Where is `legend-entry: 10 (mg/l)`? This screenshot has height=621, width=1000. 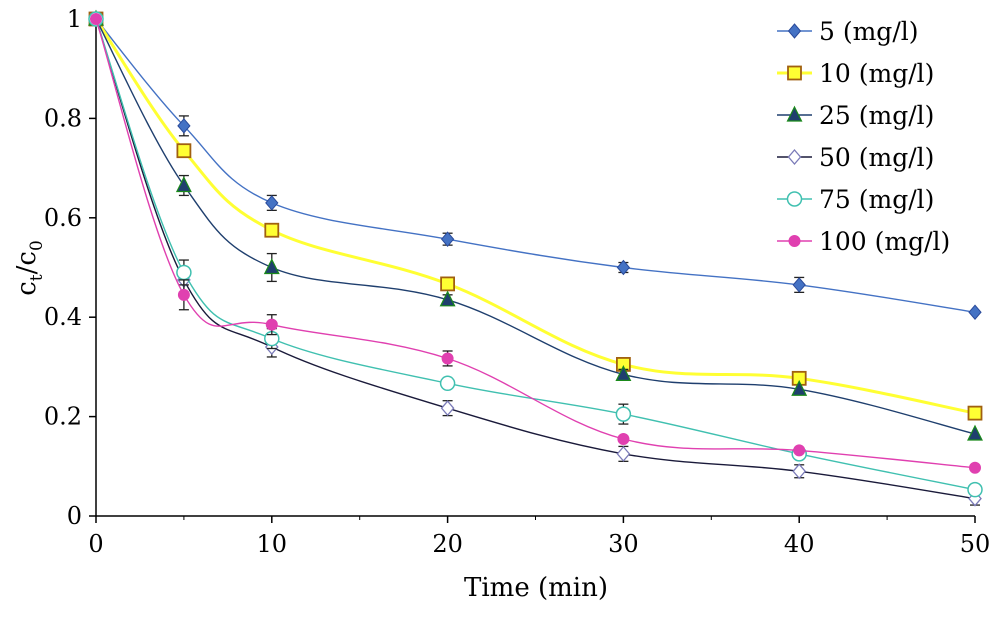 legend-entry: 10 (mg/l) is located at coordinates (855, 73).